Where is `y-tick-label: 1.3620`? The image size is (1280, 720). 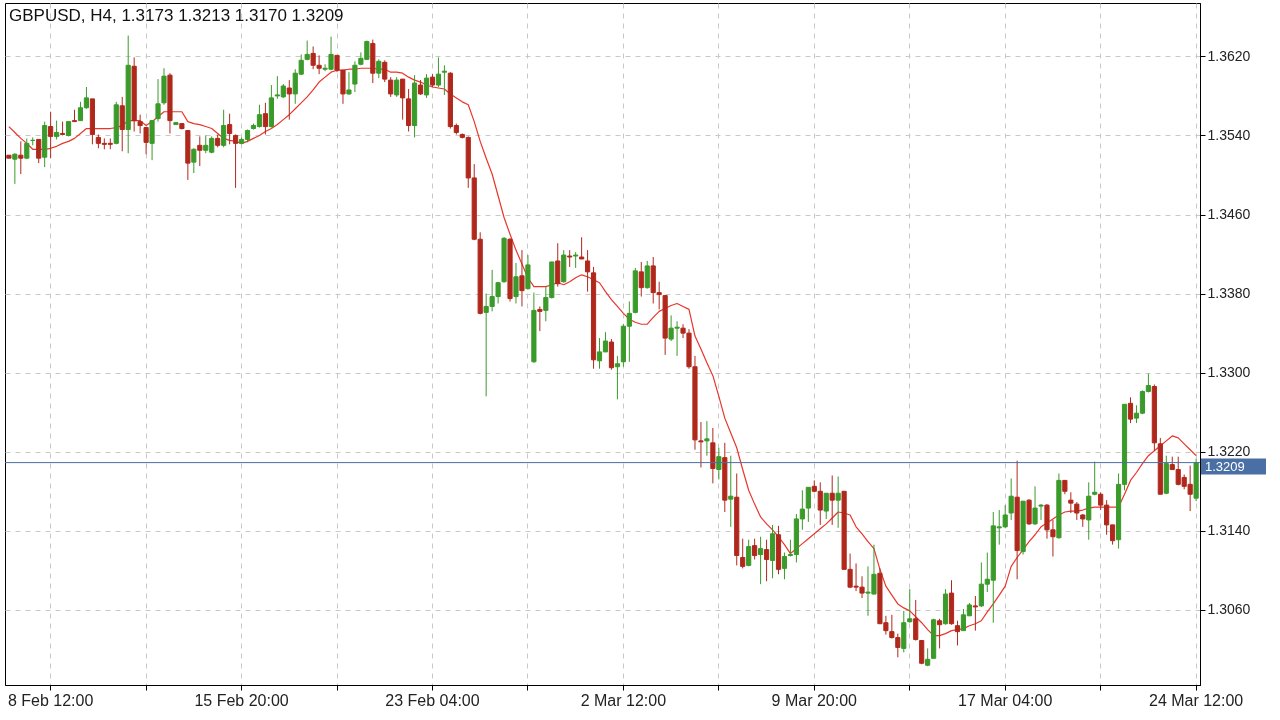
y-tick-label: 1.3620 is located at coordinates (1229, 55).